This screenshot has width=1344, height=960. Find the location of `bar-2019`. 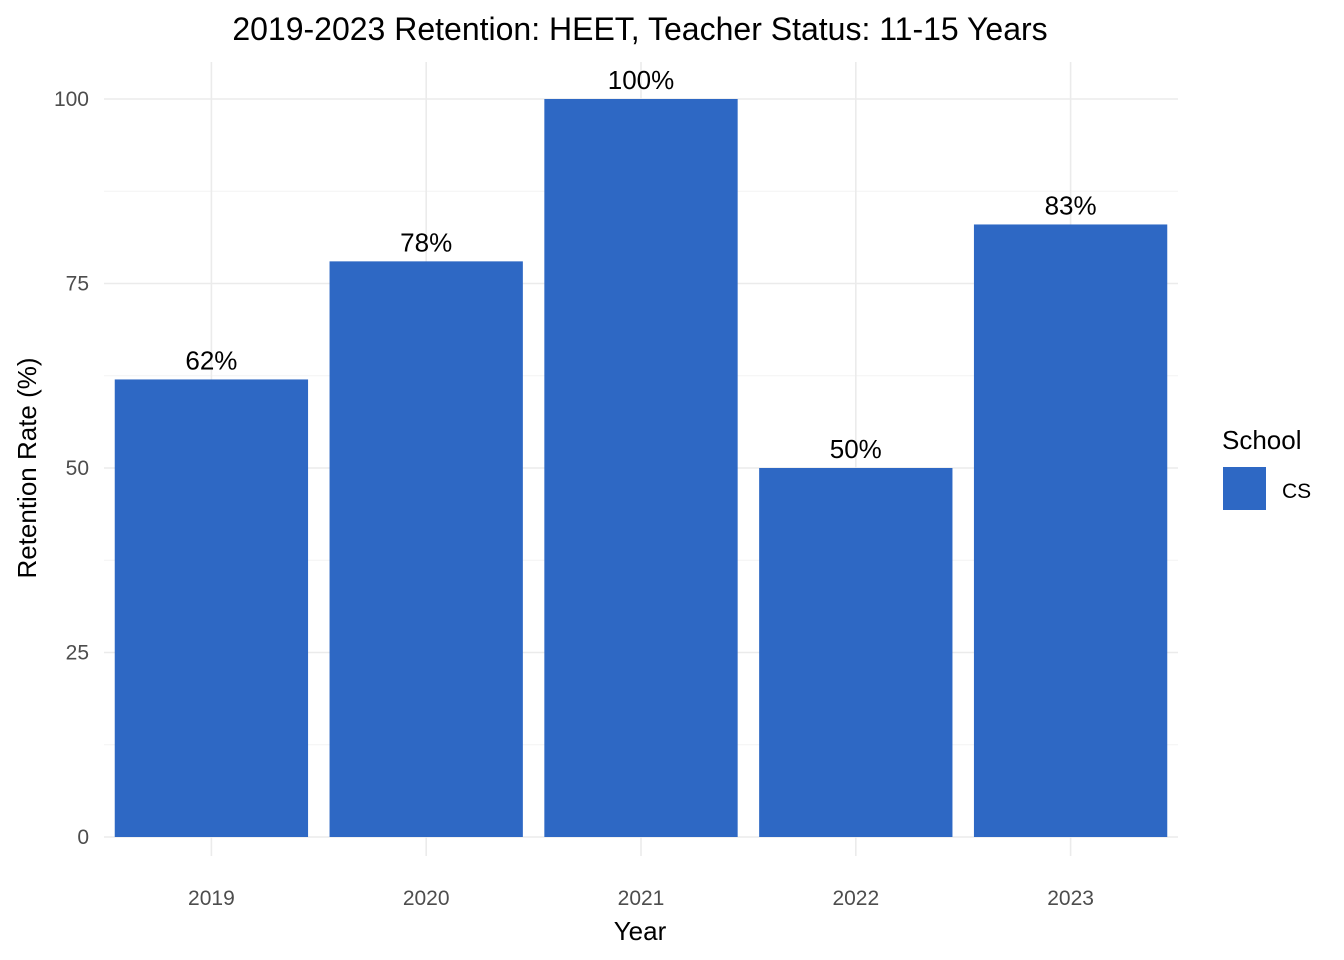

bar-2019 is located at coordinates (211, 608).